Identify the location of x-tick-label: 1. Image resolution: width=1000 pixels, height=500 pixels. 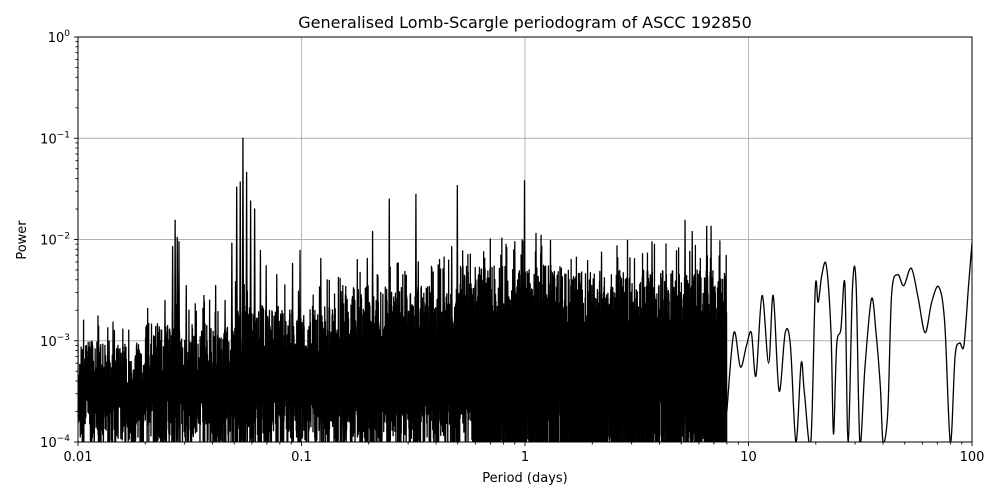
(525, 457).